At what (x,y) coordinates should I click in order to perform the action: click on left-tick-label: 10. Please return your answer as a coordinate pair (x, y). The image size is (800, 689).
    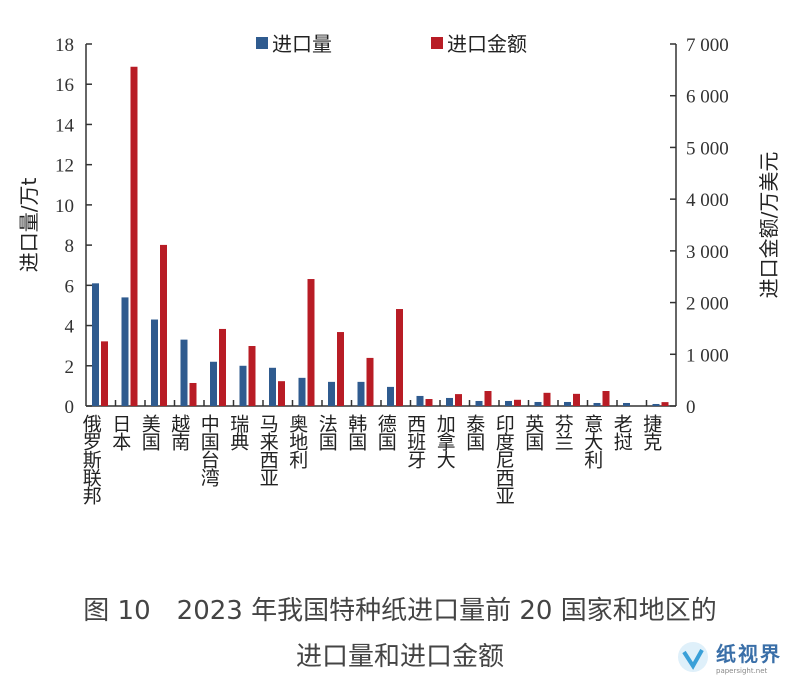
    Looking at the image, I should click on (64, 206).